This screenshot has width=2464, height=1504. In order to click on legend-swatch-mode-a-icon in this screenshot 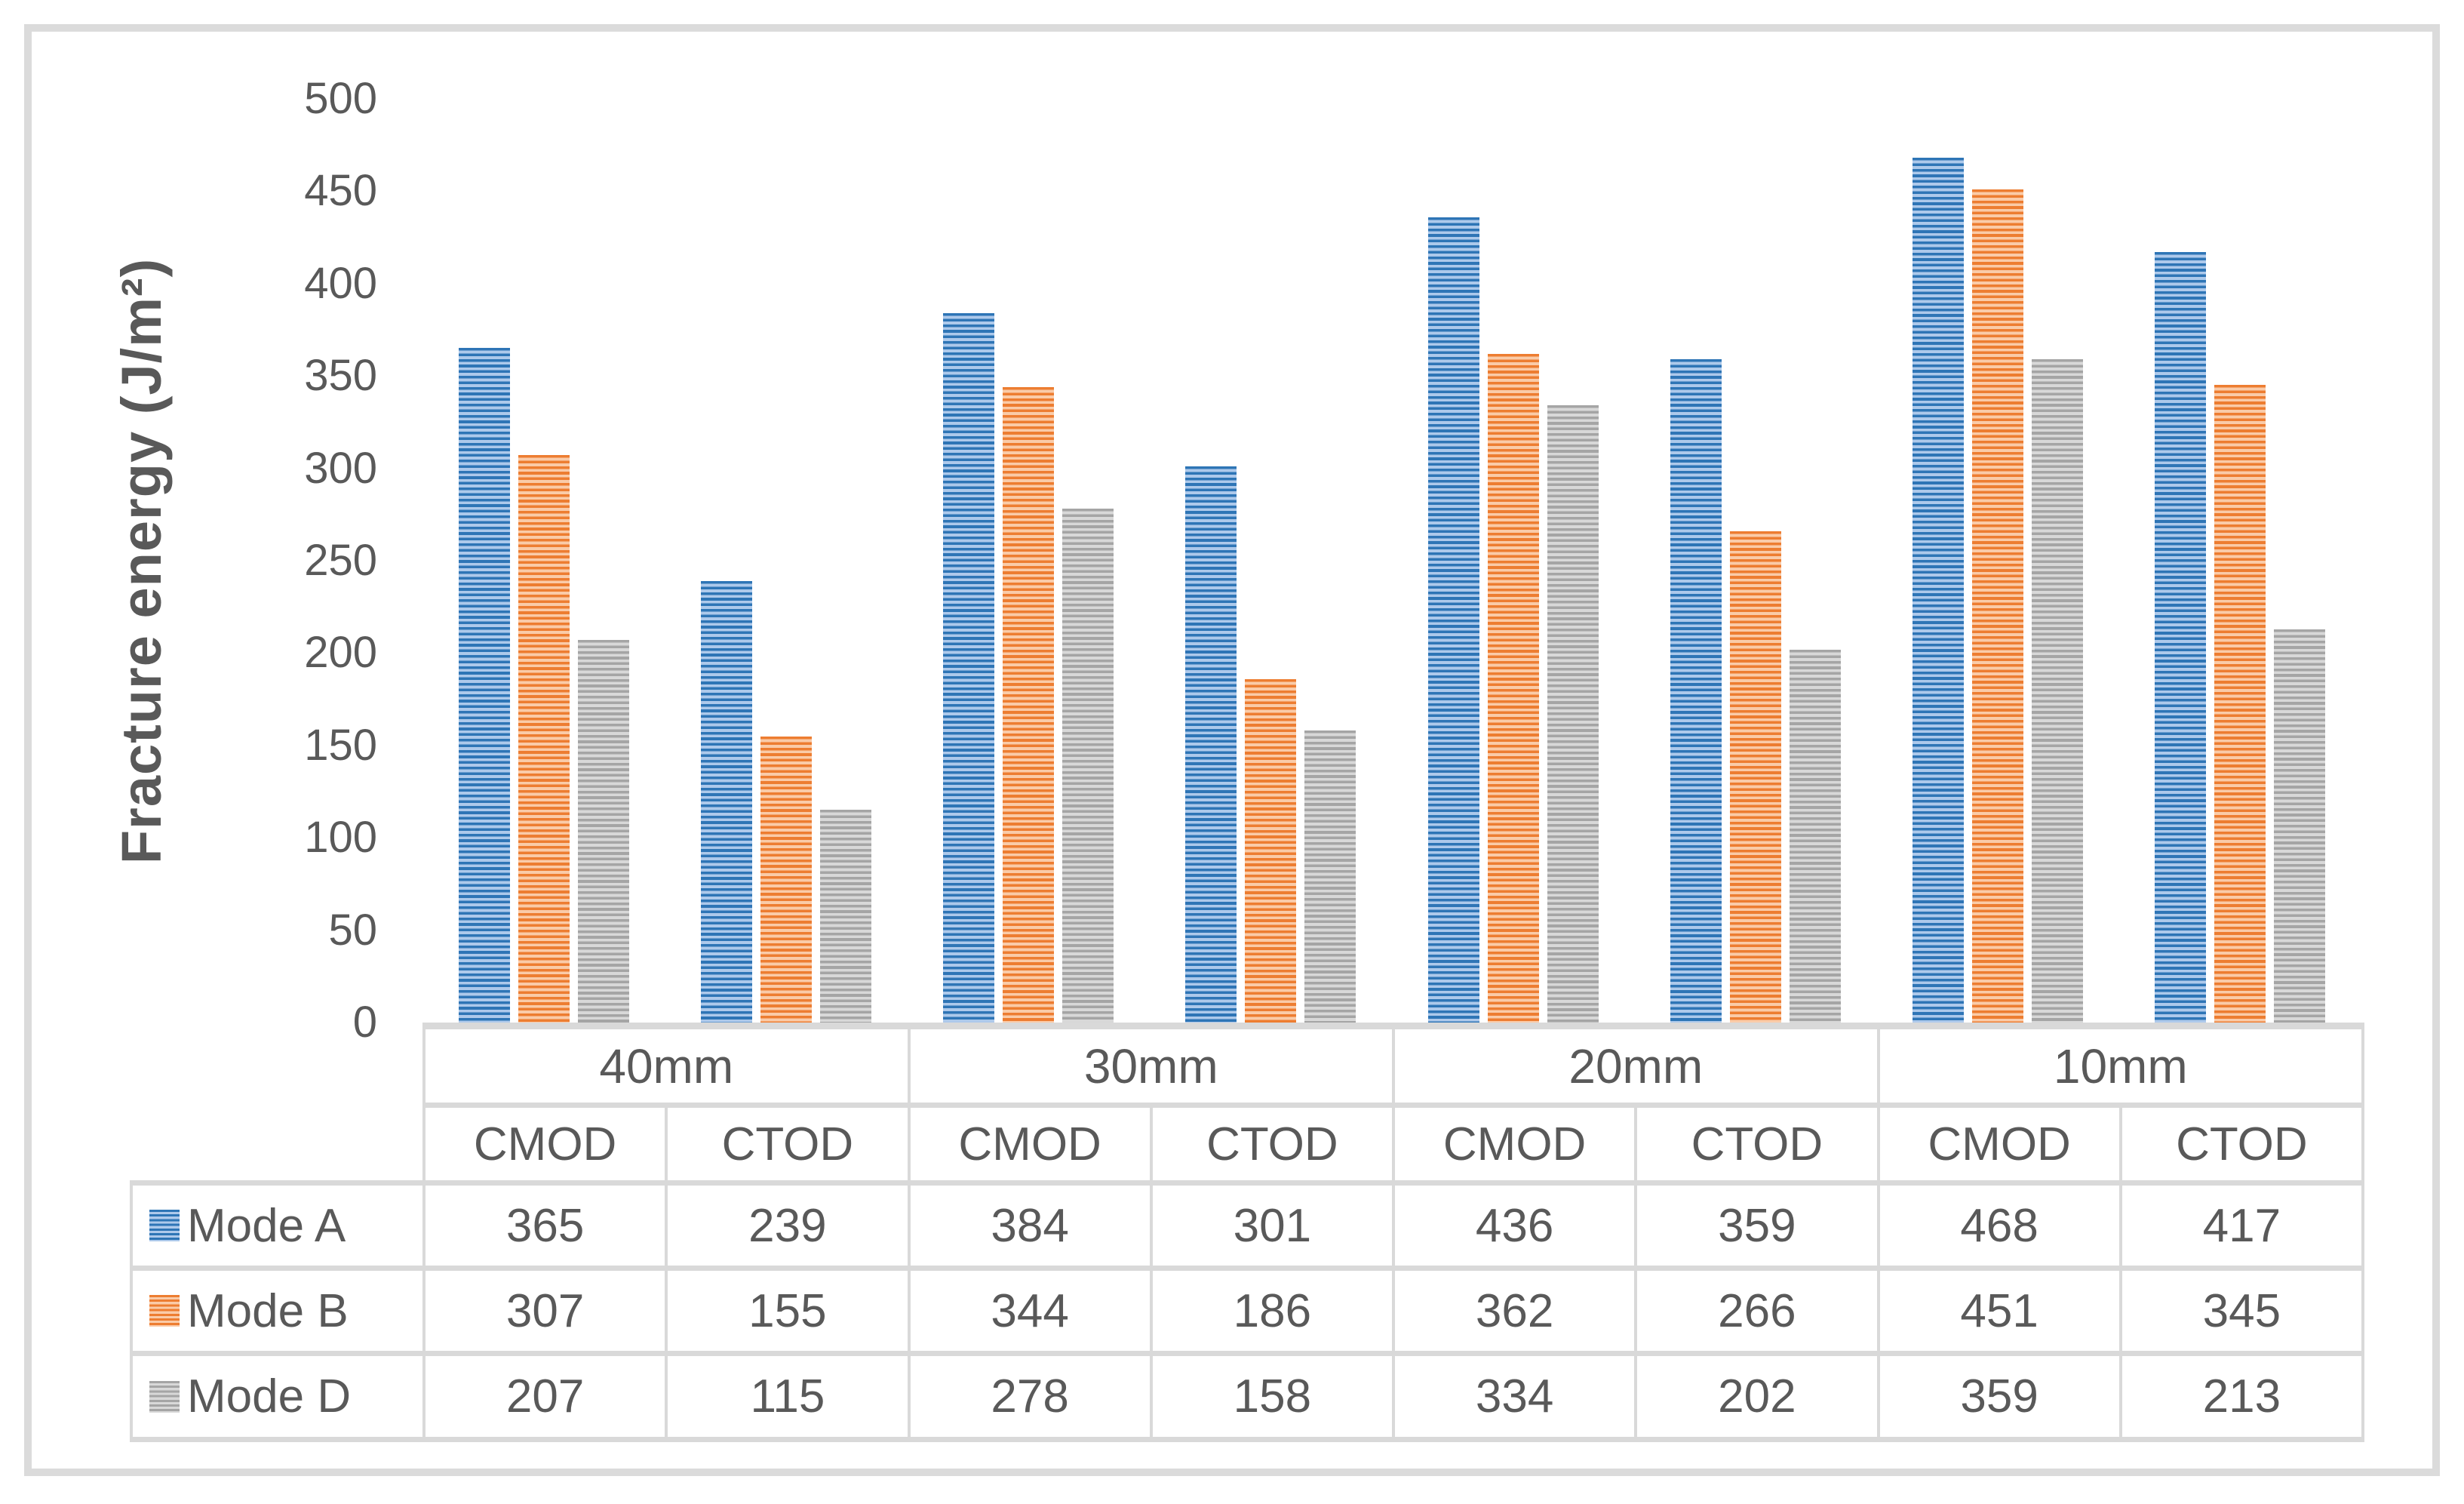, I will do `click(164, 1225)`.